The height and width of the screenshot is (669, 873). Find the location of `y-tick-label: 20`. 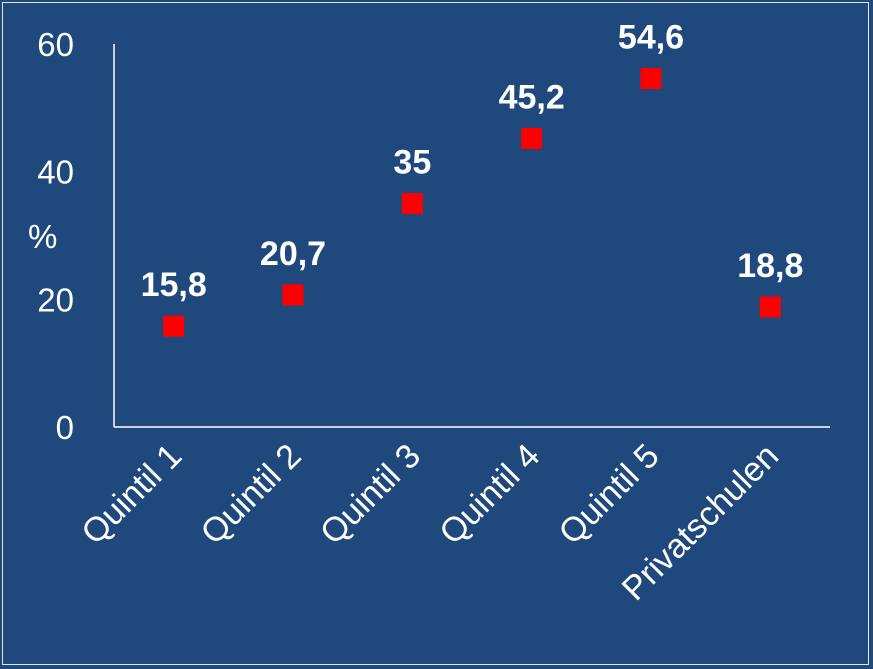

y-tick-label: 20 is located at coordinates (55, 299).